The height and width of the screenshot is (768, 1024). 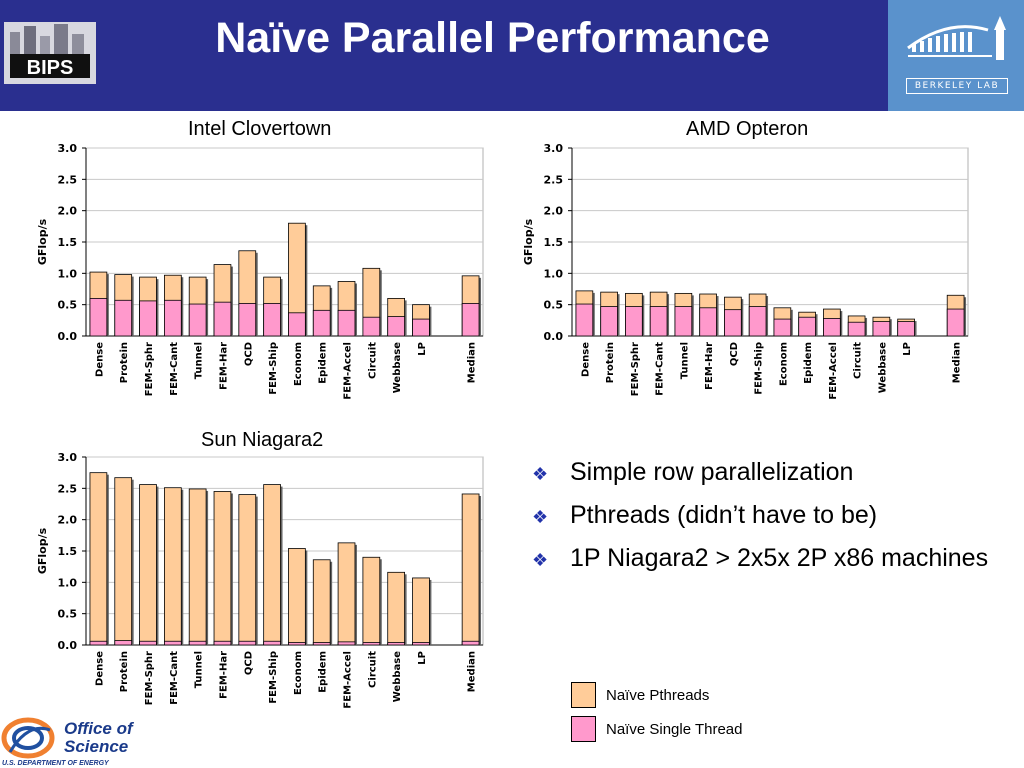 What do you see at coordinates (42, 550) in the screenshot?
I see `y-axis-label: GFlop/s` at bounding box center [42, 550].